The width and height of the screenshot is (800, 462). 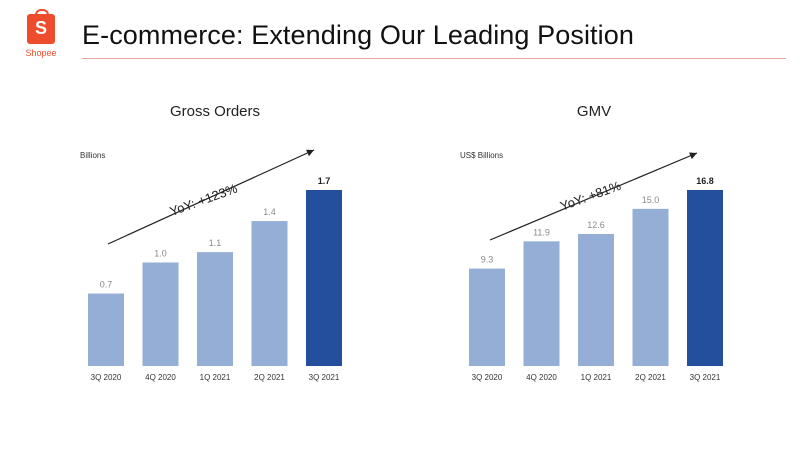 What do you see at coordinates (541, 377) in the screenshot?
I see `chart2-tick-label-2: 4Q 2020` at bounding box center [541, 377].